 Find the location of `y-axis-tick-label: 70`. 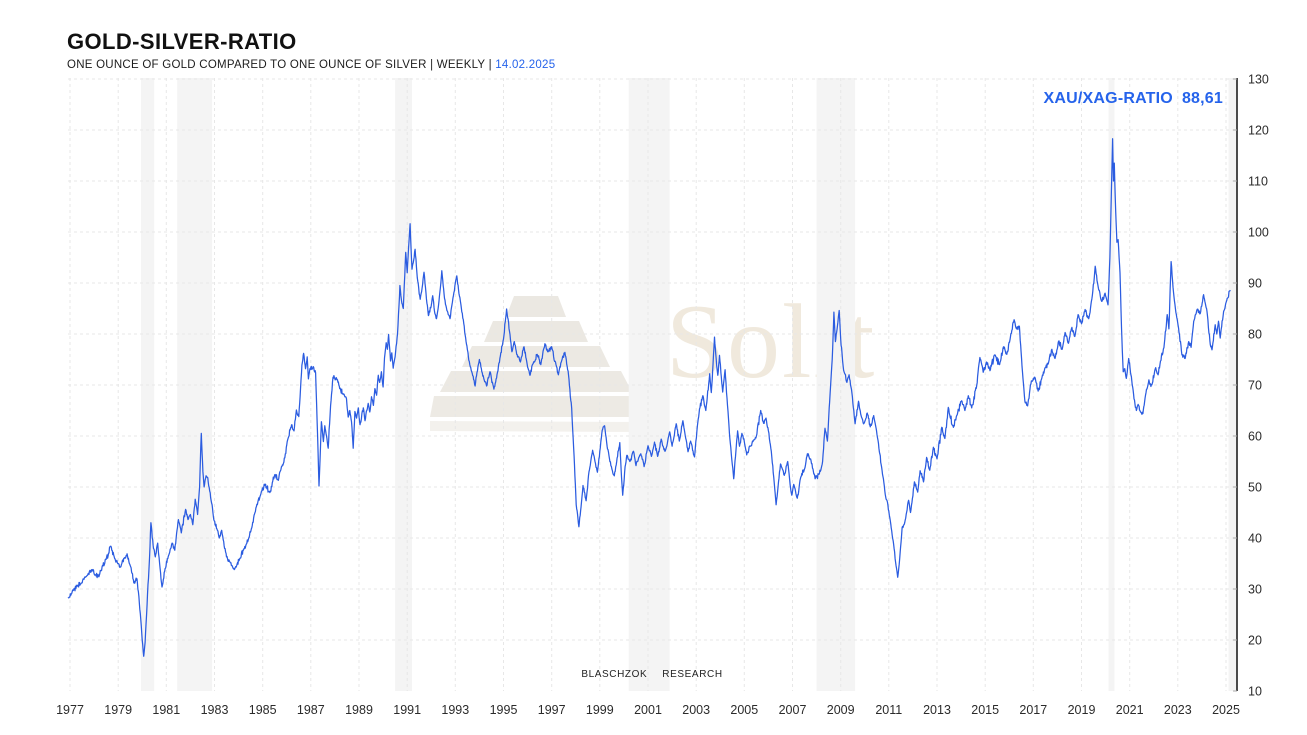

y-axis-tick-label: 70 is located at coordinates (1255, 386).